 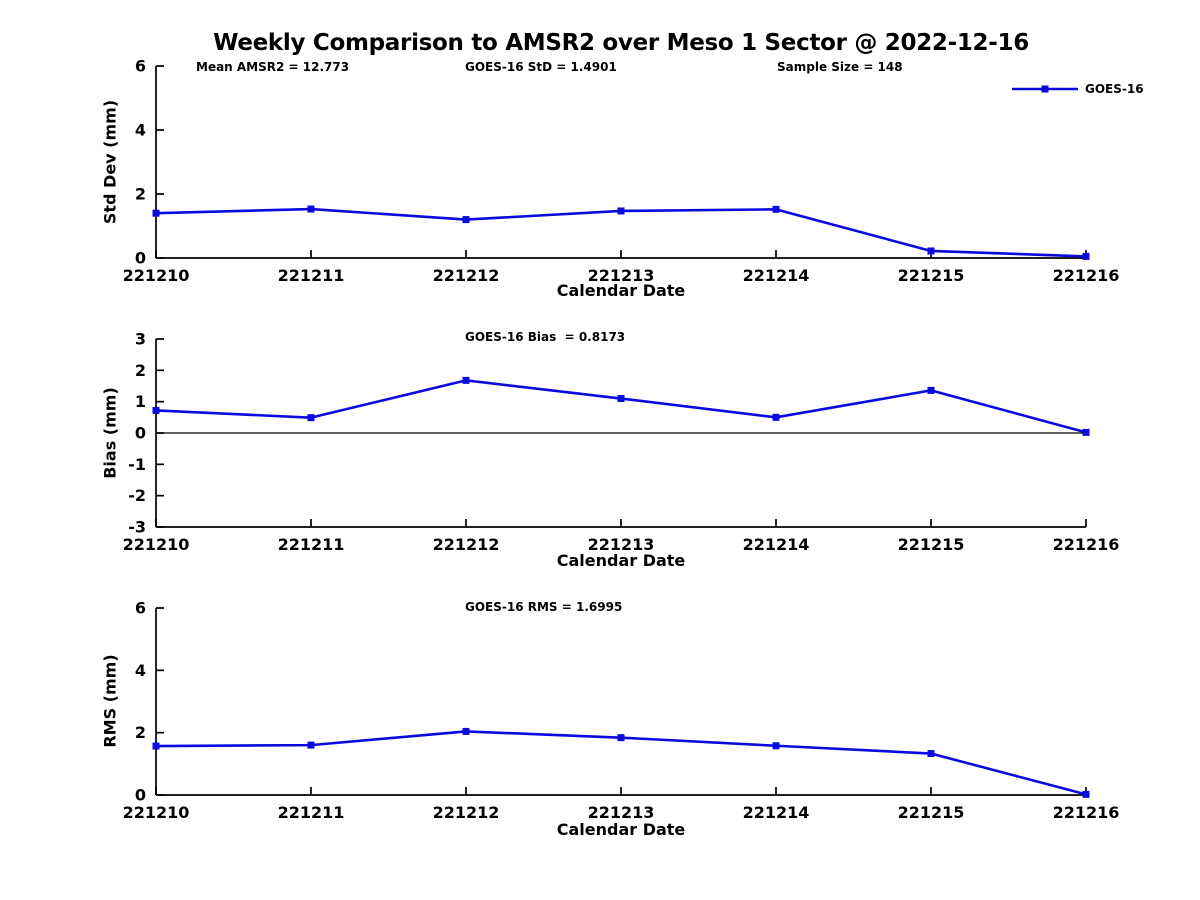 What do you see at coordinates (140, 401) in the screenshot?
I see `y-tick-label: 1` at bounding box center [140, 401].